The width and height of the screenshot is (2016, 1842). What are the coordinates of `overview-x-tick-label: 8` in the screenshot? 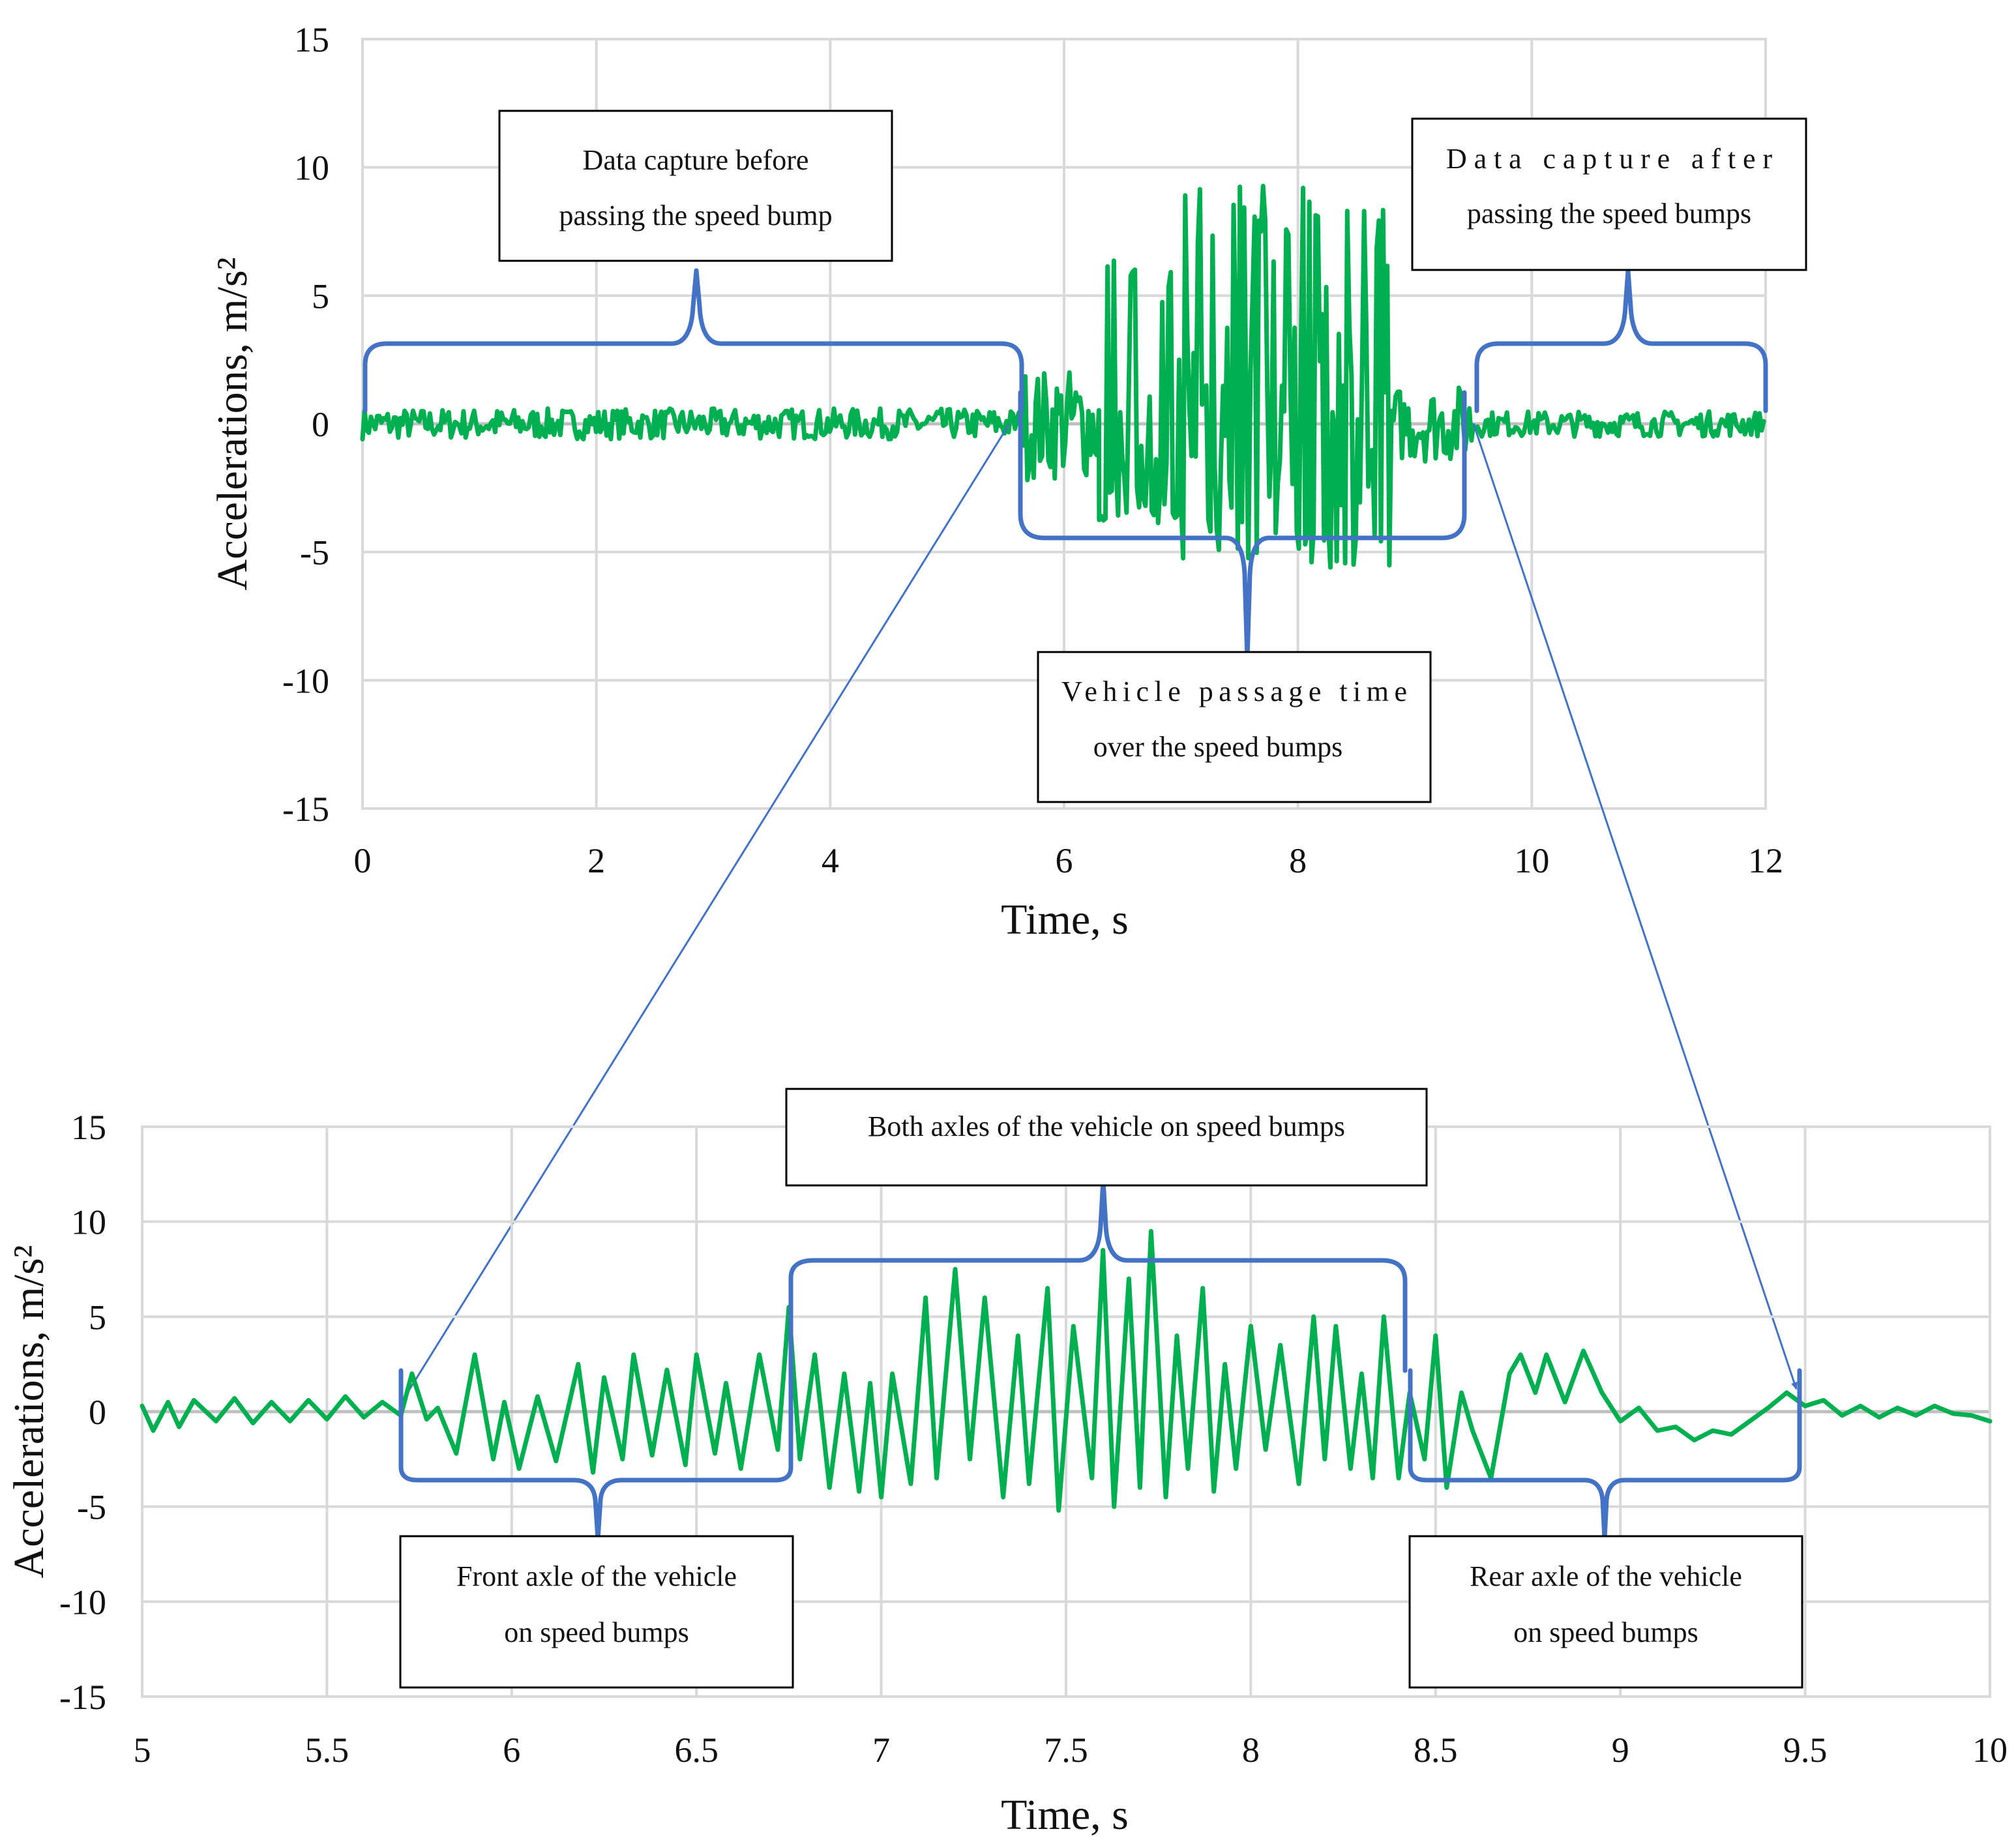 It's located at (1298, 860).